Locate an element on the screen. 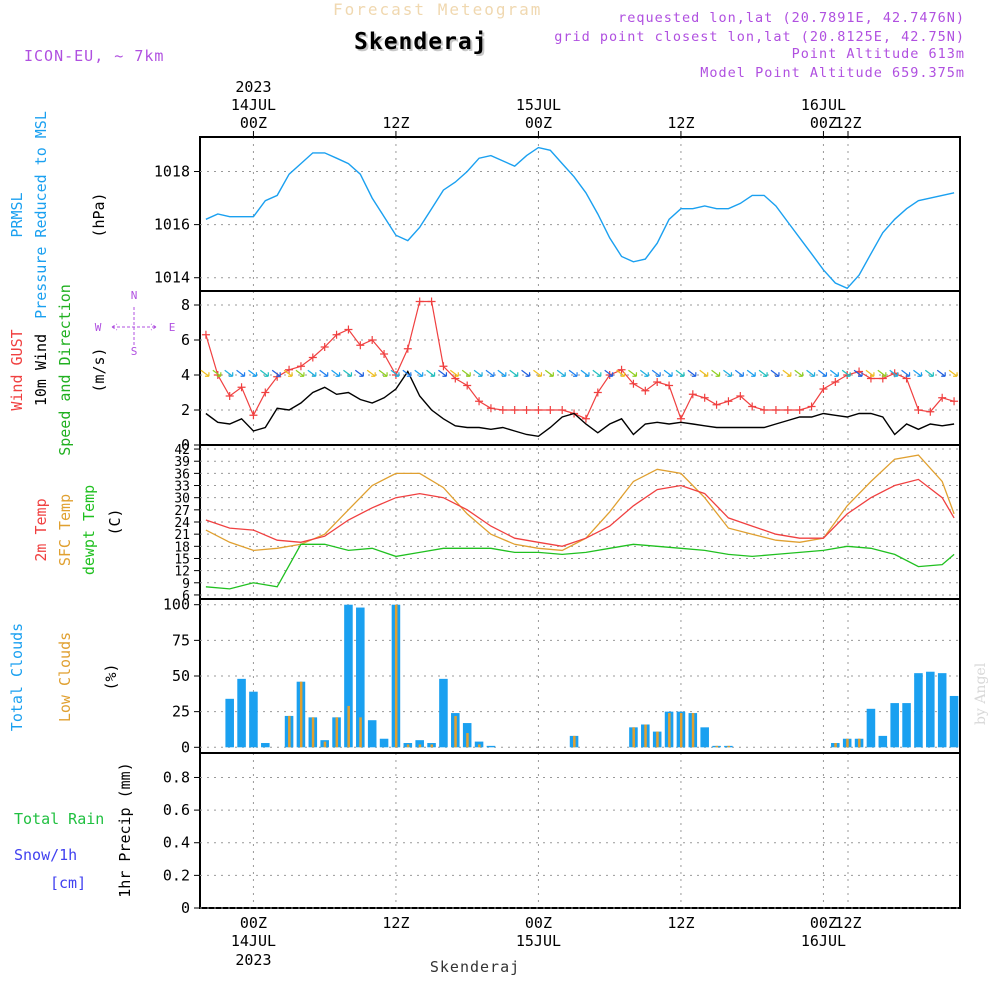 The width and height of the screenshot is (1000, 1000). y-tick-label: 100 is located at coordinates (176, 605).